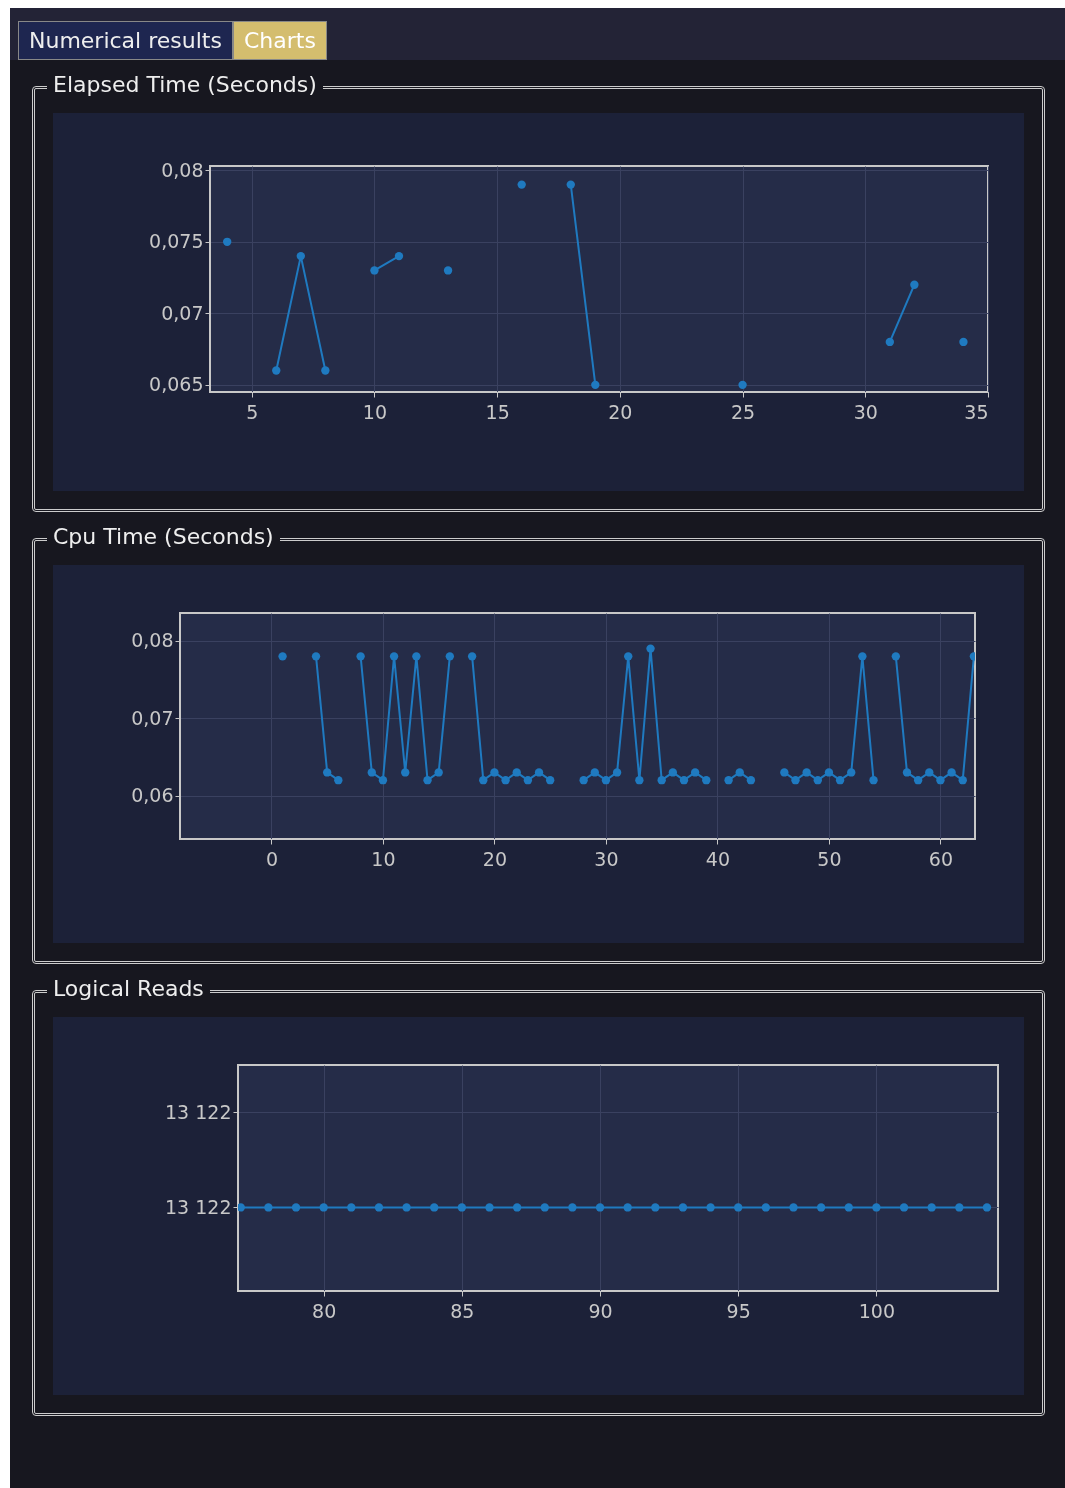  Describe the element at coordinates (176, 241) in the screenshot. I see `y-tick-label: 0,075` at that location.